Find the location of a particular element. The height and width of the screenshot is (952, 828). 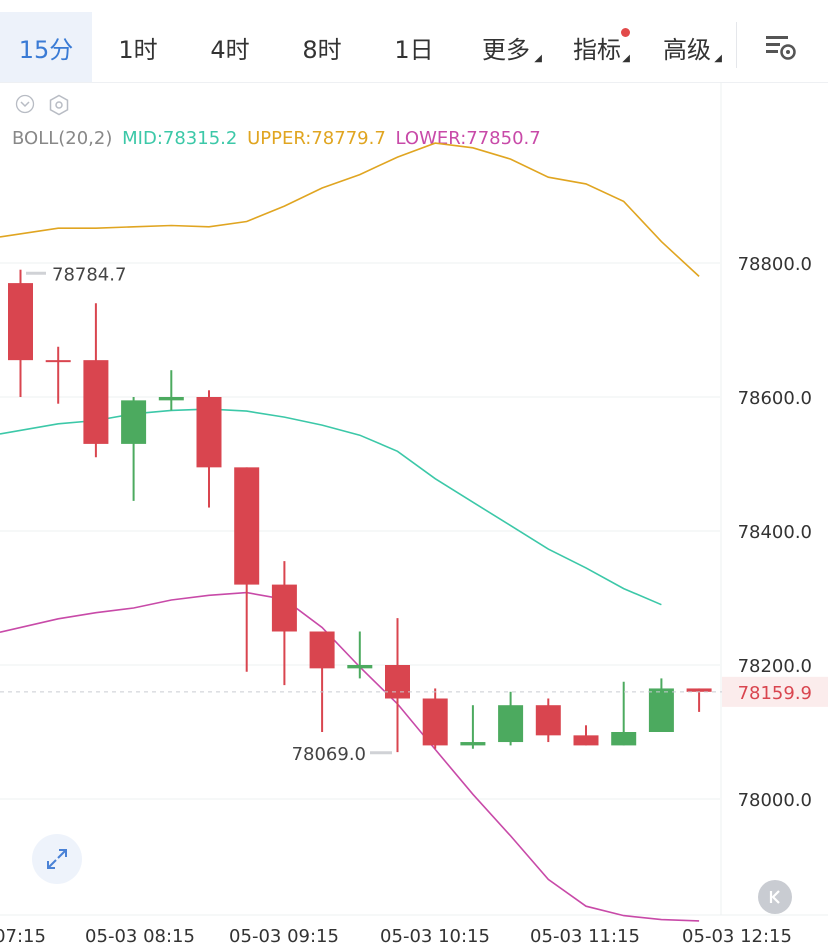

current-price-label: 78159.9 is located at coordinates (775, 693).